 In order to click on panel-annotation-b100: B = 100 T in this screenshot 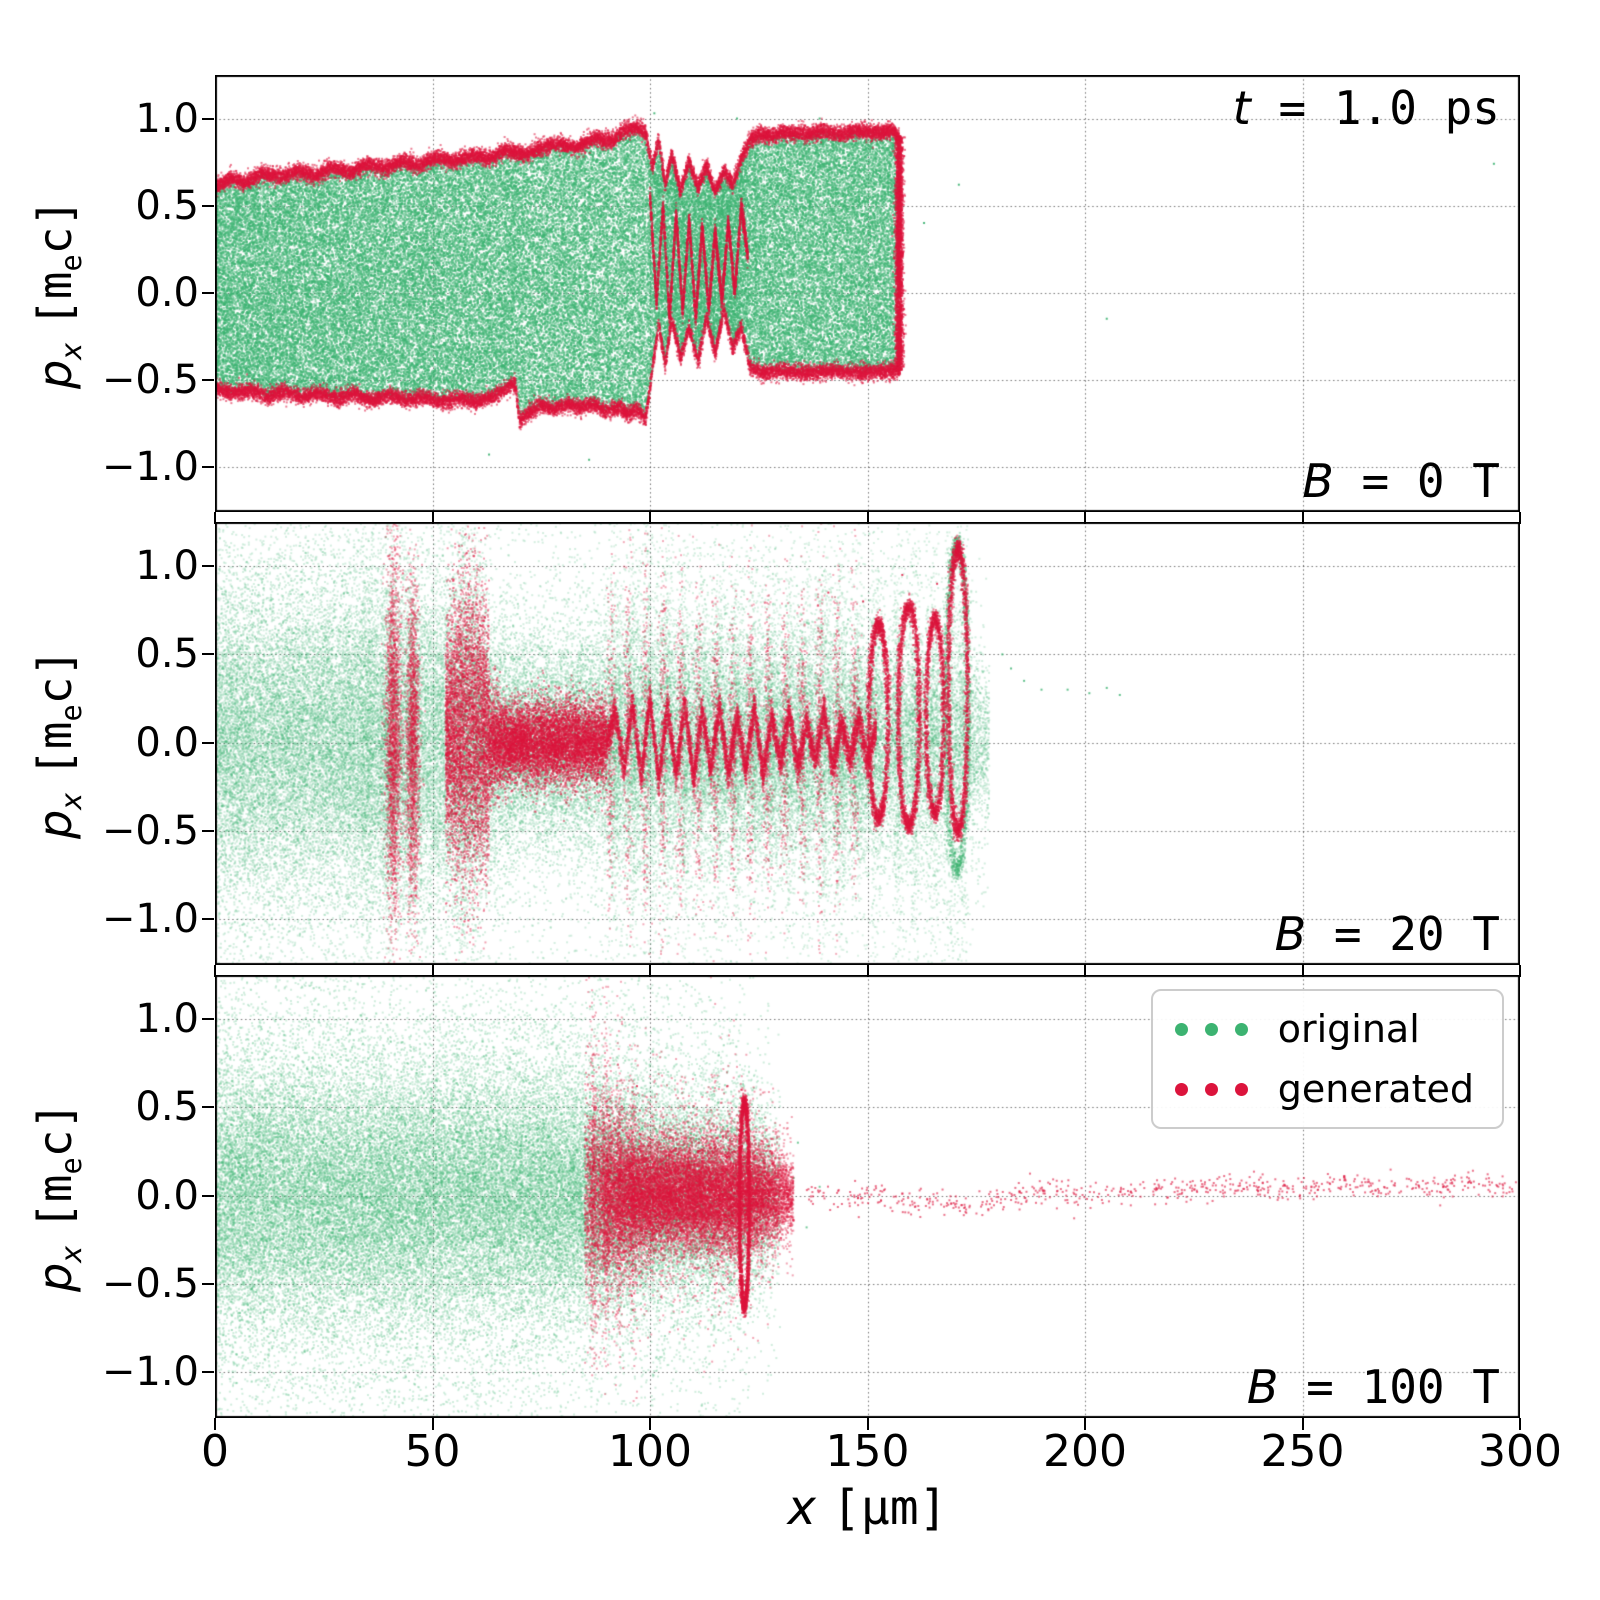, I will do `click(1373, 1387)`.